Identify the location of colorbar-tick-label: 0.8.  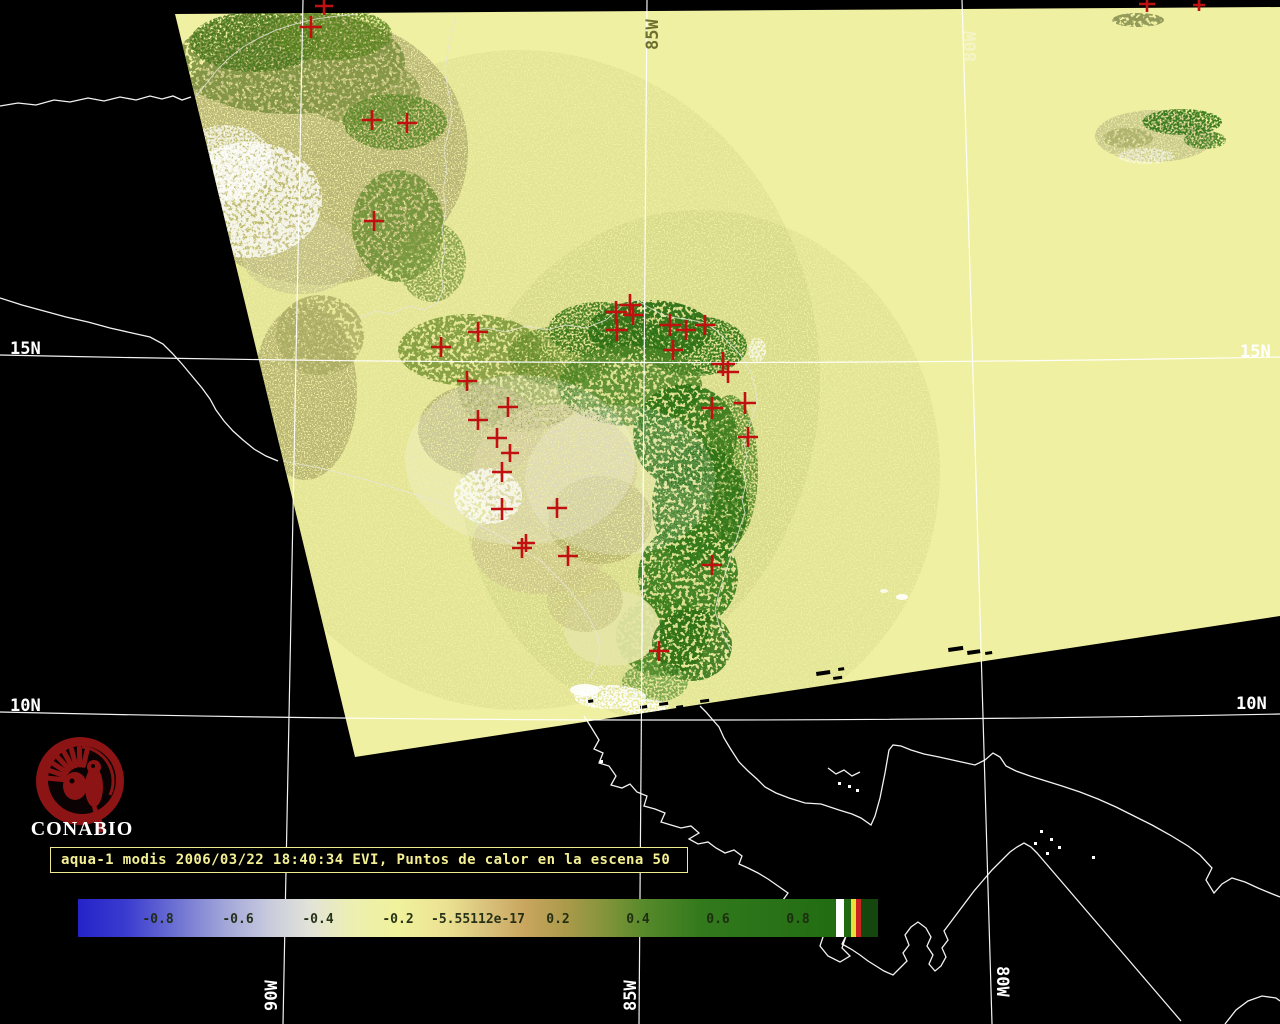
(798, 919).